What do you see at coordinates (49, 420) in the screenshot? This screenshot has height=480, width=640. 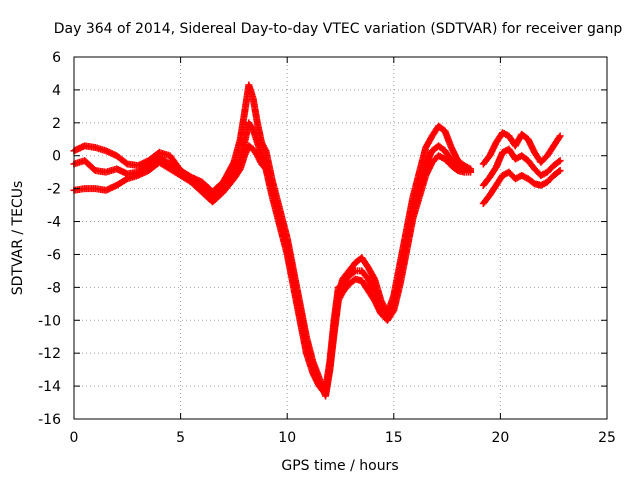 I see `y-tick-label: -16` at bounding box center [49, 420].